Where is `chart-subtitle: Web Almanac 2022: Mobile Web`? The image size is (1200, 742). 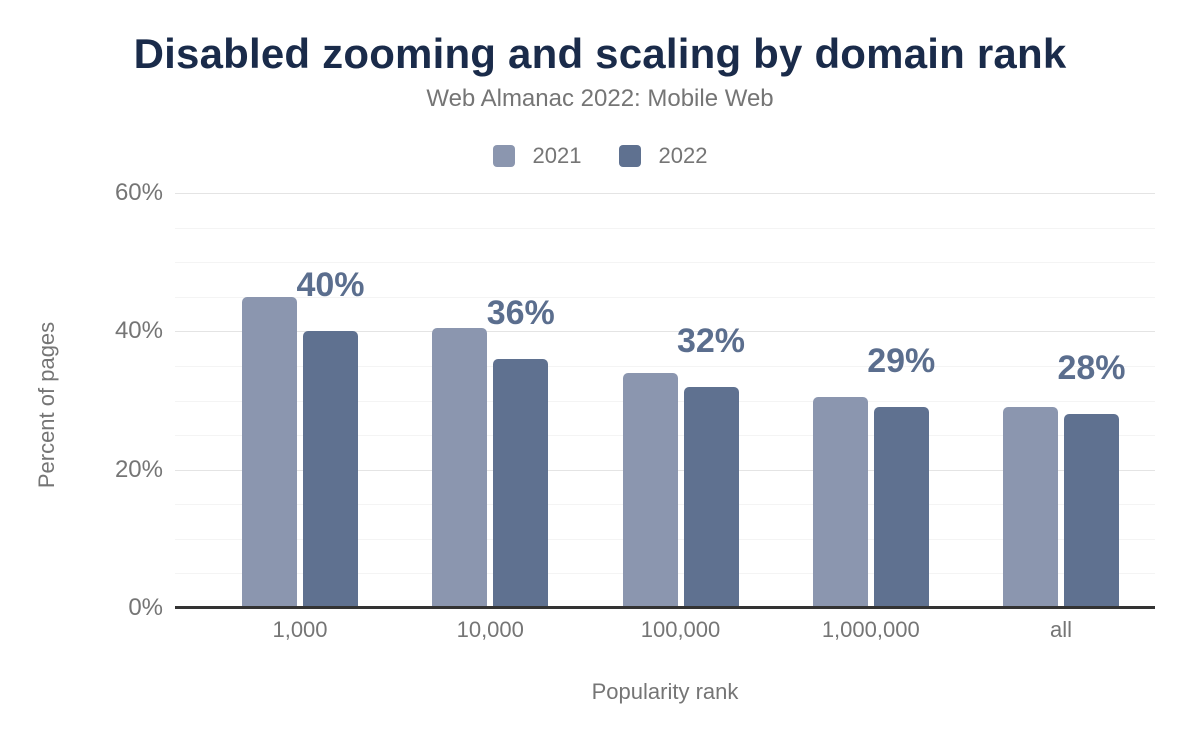 chart-subtitle: Web Almanac 2022: Mobile Web is located at coordinates (600, 98).